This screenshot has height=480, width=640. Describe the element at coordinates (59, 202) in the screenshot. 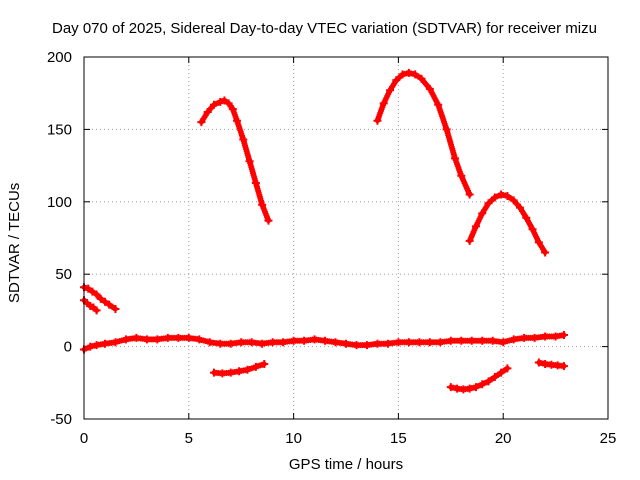

I see `y-tick-label: 100` at that location.